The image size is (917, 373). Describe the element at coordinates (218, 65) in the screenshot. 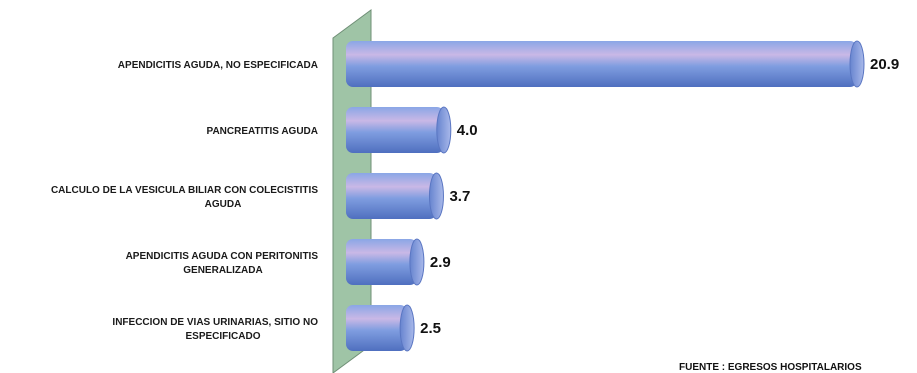

I see `category-label-0-line-0: APENDICITIS AGUDA, NO ESPECIFICADA` at that location.